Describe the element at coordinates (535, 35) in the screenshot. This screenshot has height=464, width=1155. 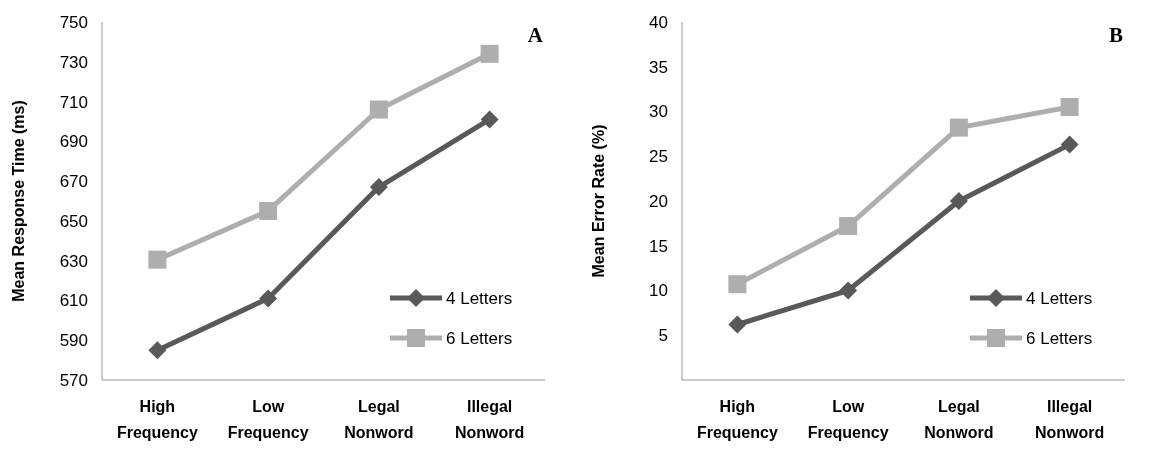
I see `chart-title: A` at that location.